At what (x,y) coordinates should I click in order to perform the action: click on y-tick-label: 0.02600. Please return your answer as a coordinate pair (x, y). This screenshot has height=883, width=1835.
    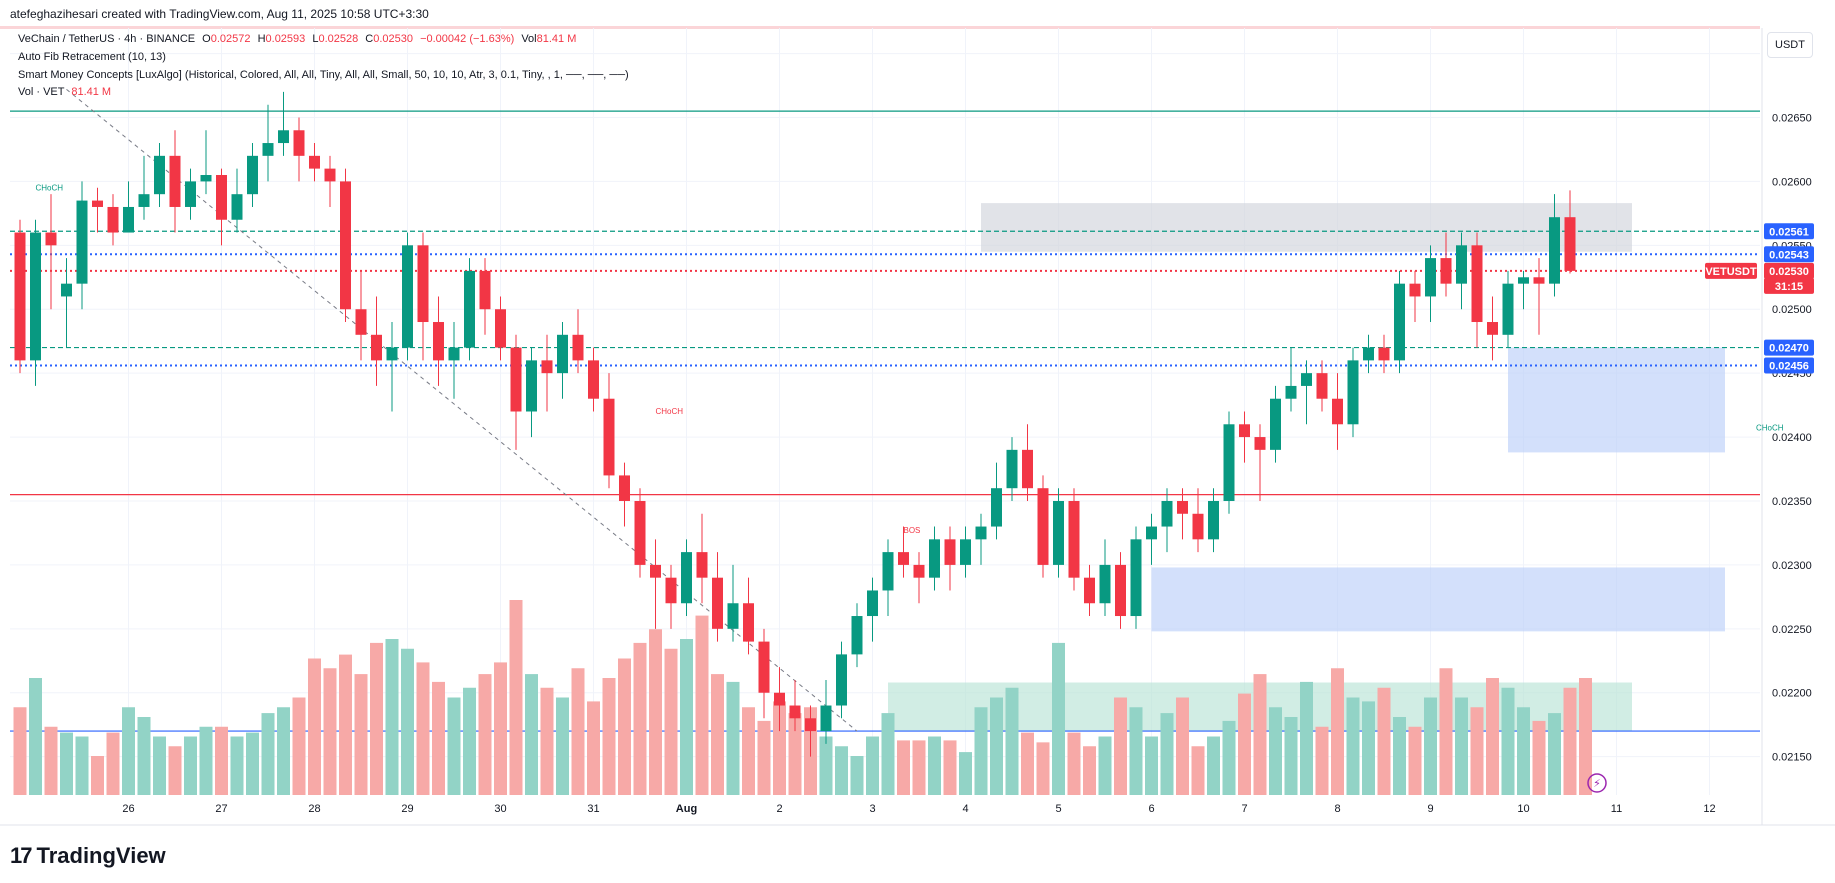
    Looking at the image, I should click on (1792, 182).